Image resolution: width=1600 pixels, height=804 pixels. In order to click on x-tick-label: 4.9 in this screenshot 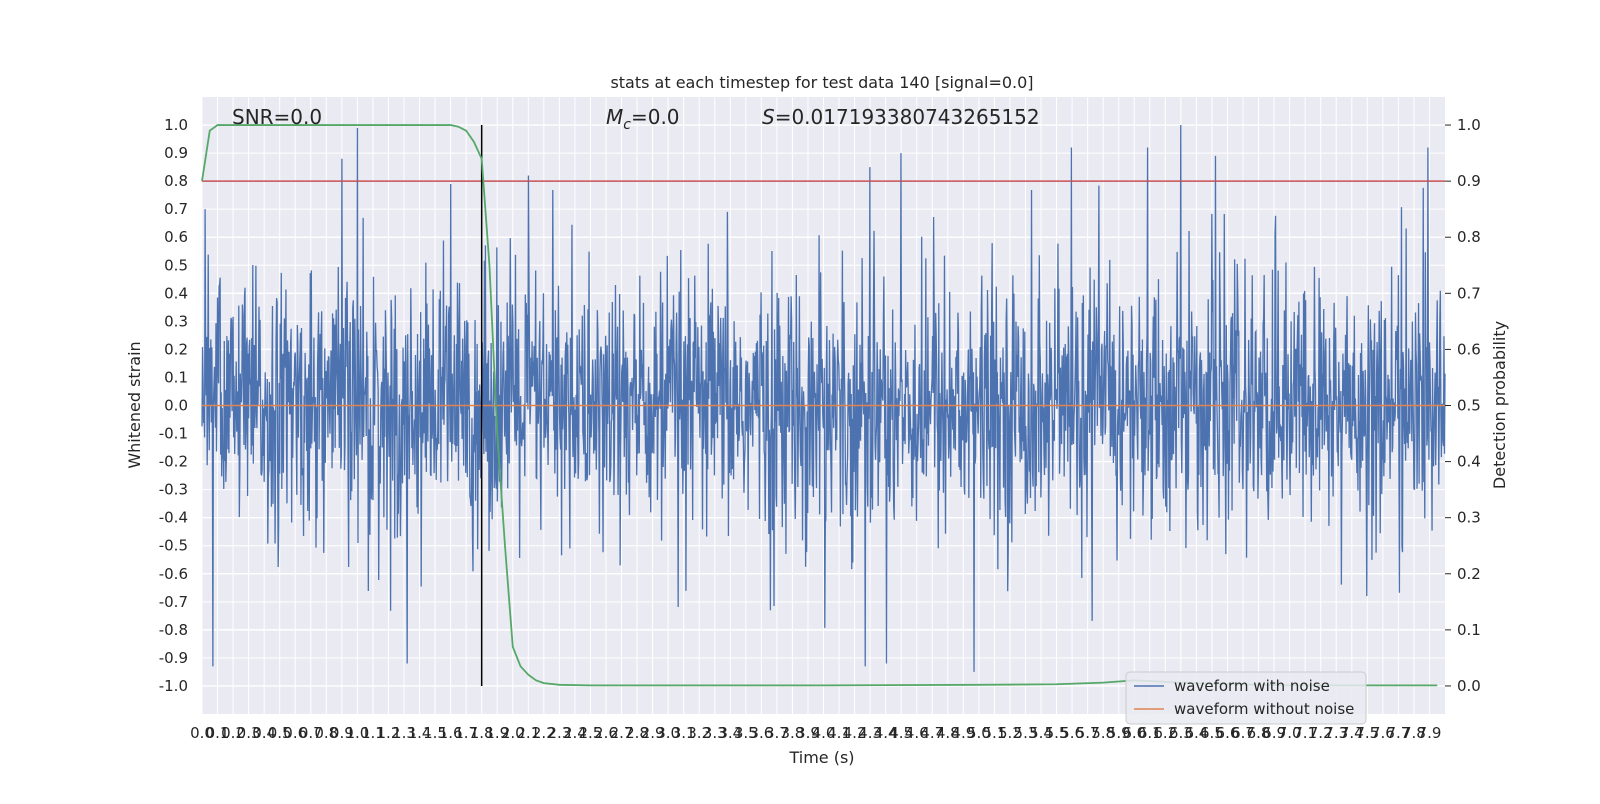, I will do `click(963, 733)`.